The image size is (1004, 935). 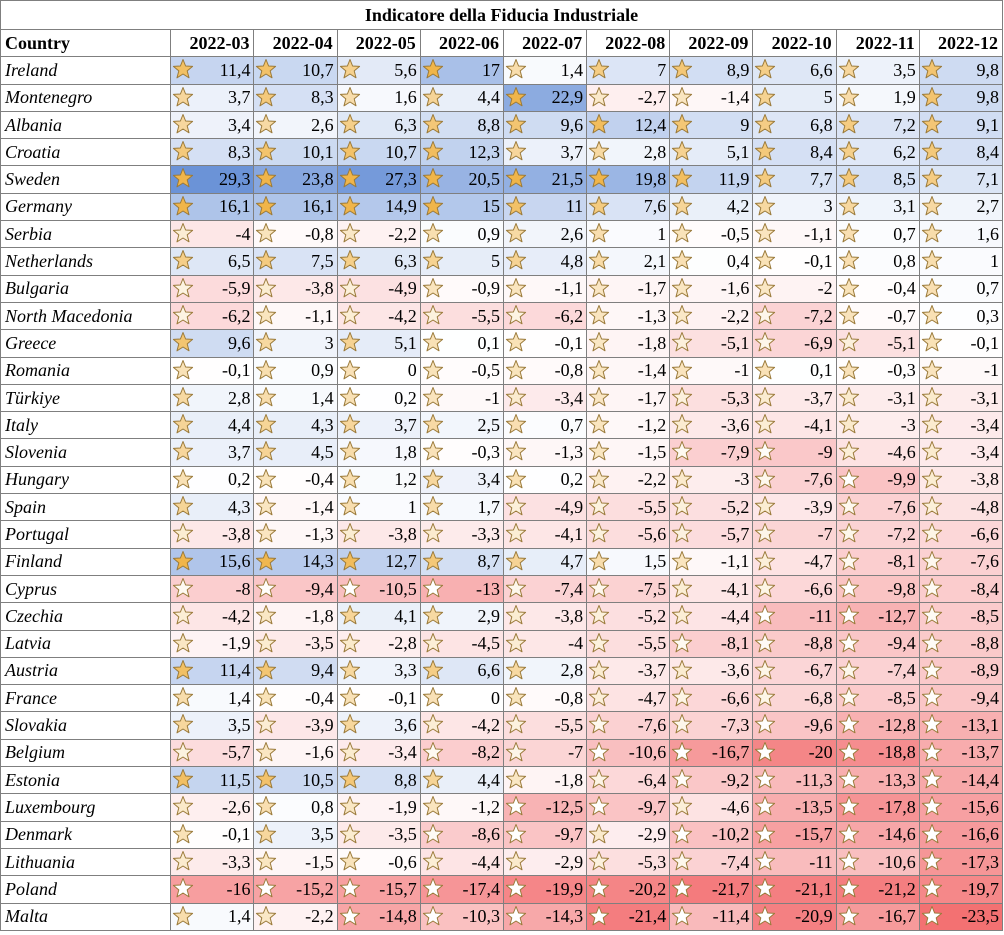 I want to click on value-cell: 3,1, so click(x=877, y=207).